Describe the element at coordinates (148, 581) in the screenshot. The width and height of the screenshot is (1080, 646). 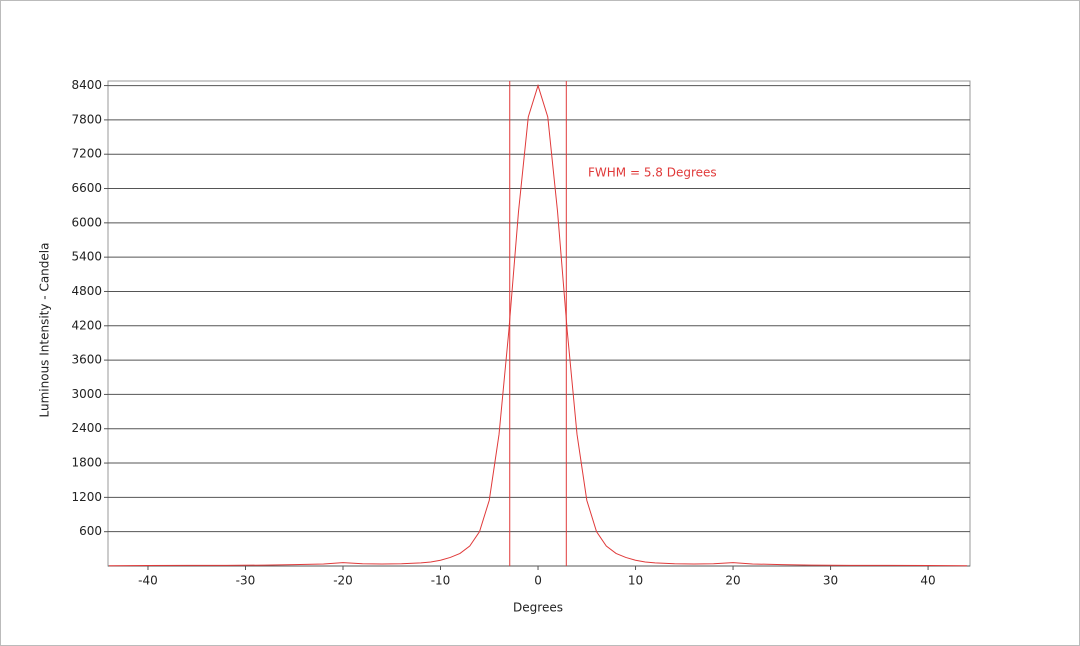
I see `x-tick-label: -40` at that location.